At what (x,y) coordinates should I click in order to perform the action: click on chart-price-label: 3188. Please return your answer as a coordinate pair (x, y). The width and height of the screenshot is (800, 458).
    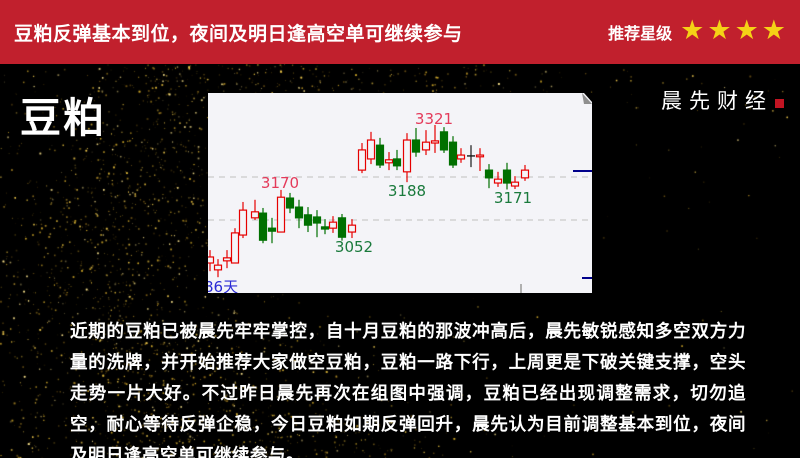
    Looking at the image, I should click on (407, 191).